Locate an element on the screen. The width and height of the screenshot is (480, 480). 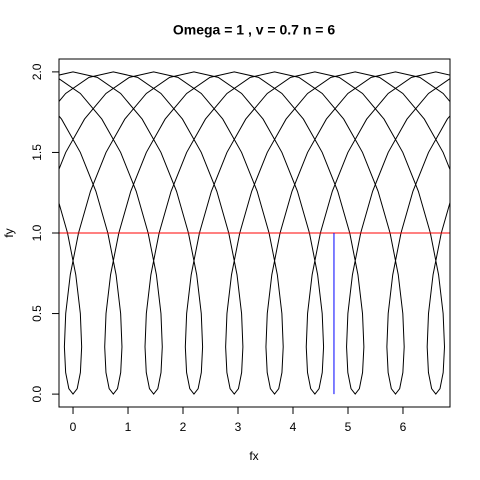
y-tick-label: 0.0 is located at coordinates (37, 393).